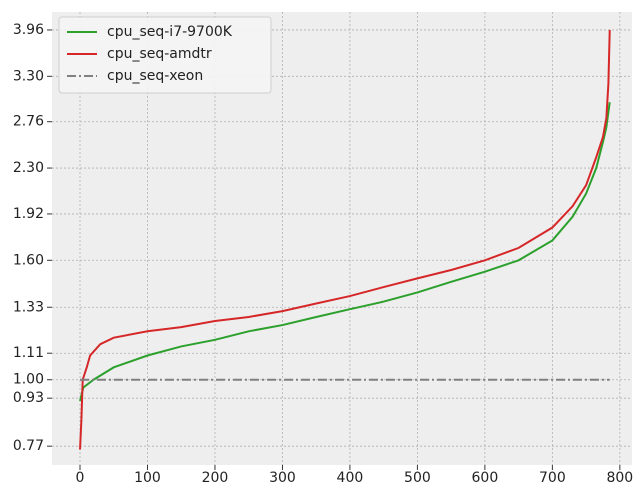  I want to click on legend-box, so click(165, 55).